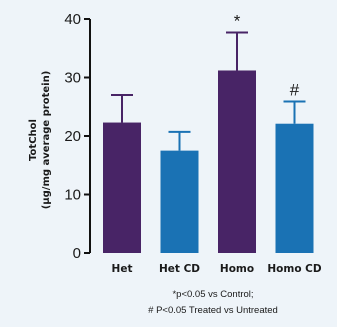 The width and height of the screenshot is (337, 327). What do you see at coordinates (72, 136) in the screenshot?
I see `y-tick-label-20: 20` at bounding box center [72, 136].